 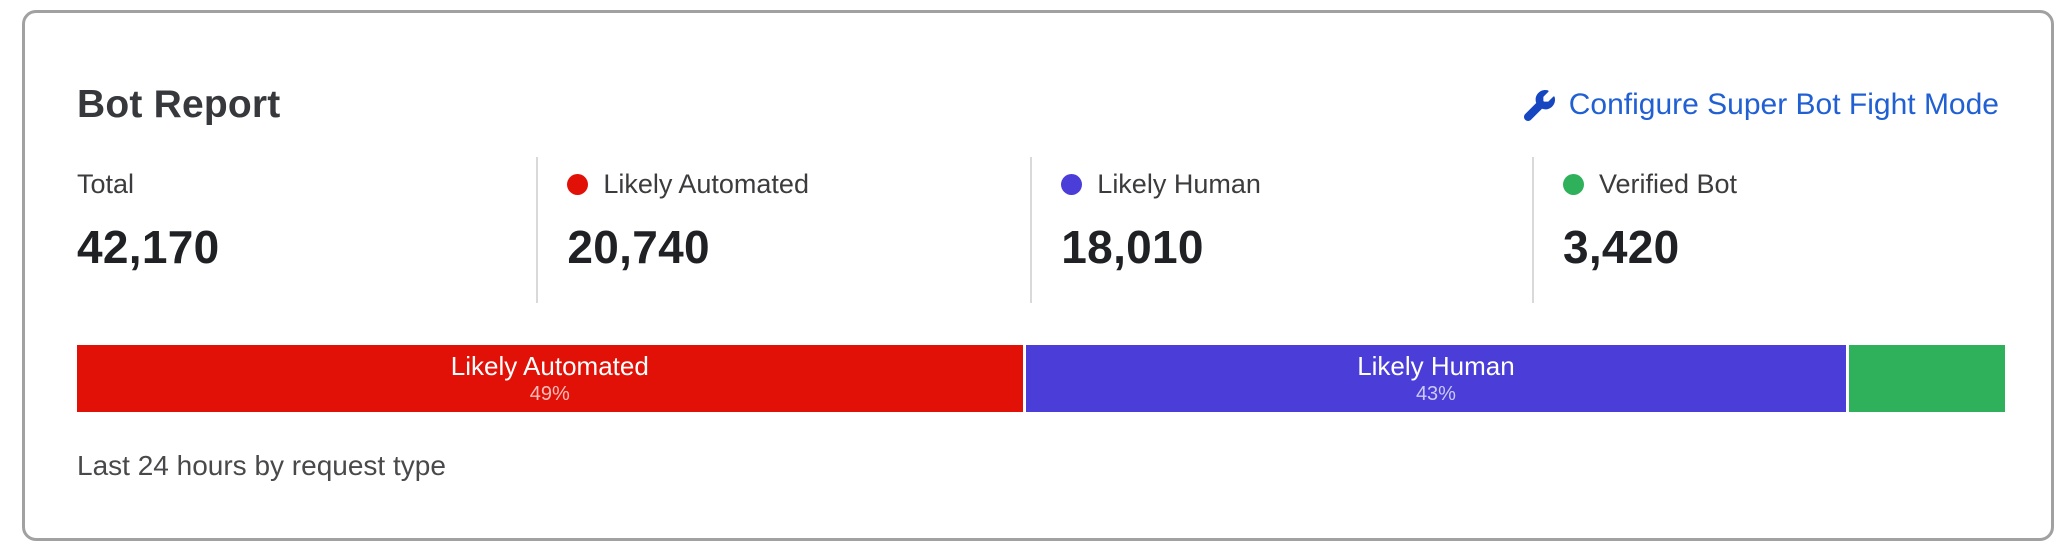 I want to click on stat-verified-bot: Verified Bot 3,420, so click(x=1765, y=230).